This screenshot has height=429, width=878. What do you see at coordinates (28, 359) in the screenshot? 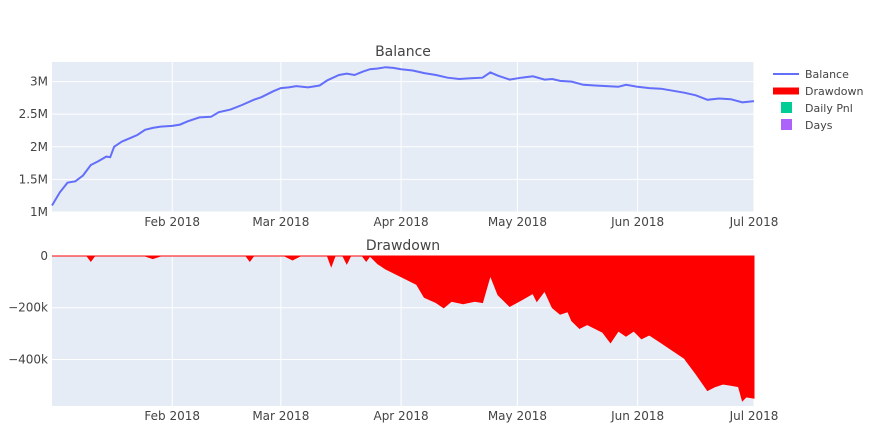
I see `drawdown-y-tick-label: −400k` at bounding box center [28, 359].